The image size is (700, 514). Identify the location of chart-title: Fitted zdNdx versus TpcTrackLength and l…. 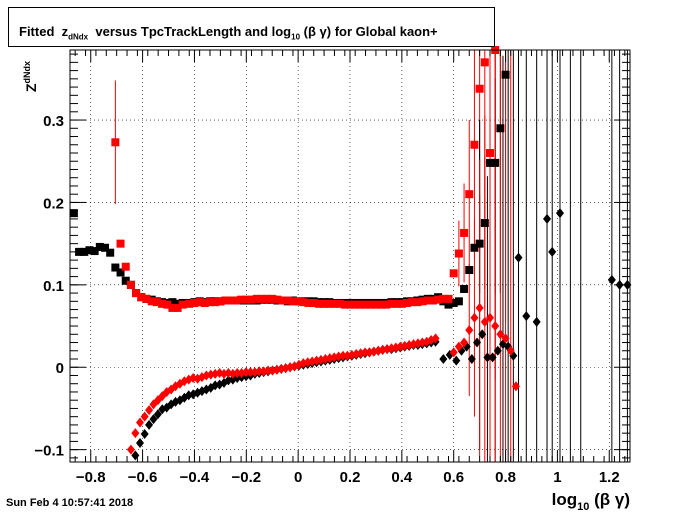
(228, 33).